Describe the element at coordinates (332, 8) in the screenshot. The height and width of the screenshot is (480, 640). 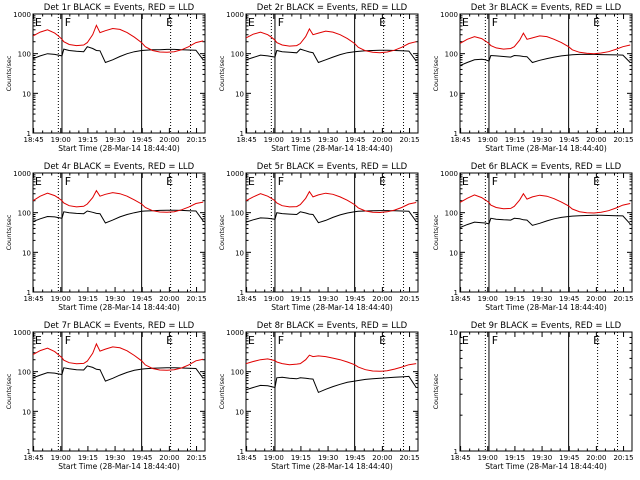
I see `panel-title: Det 2r BLACK = Events, RED = LLD` at that location.